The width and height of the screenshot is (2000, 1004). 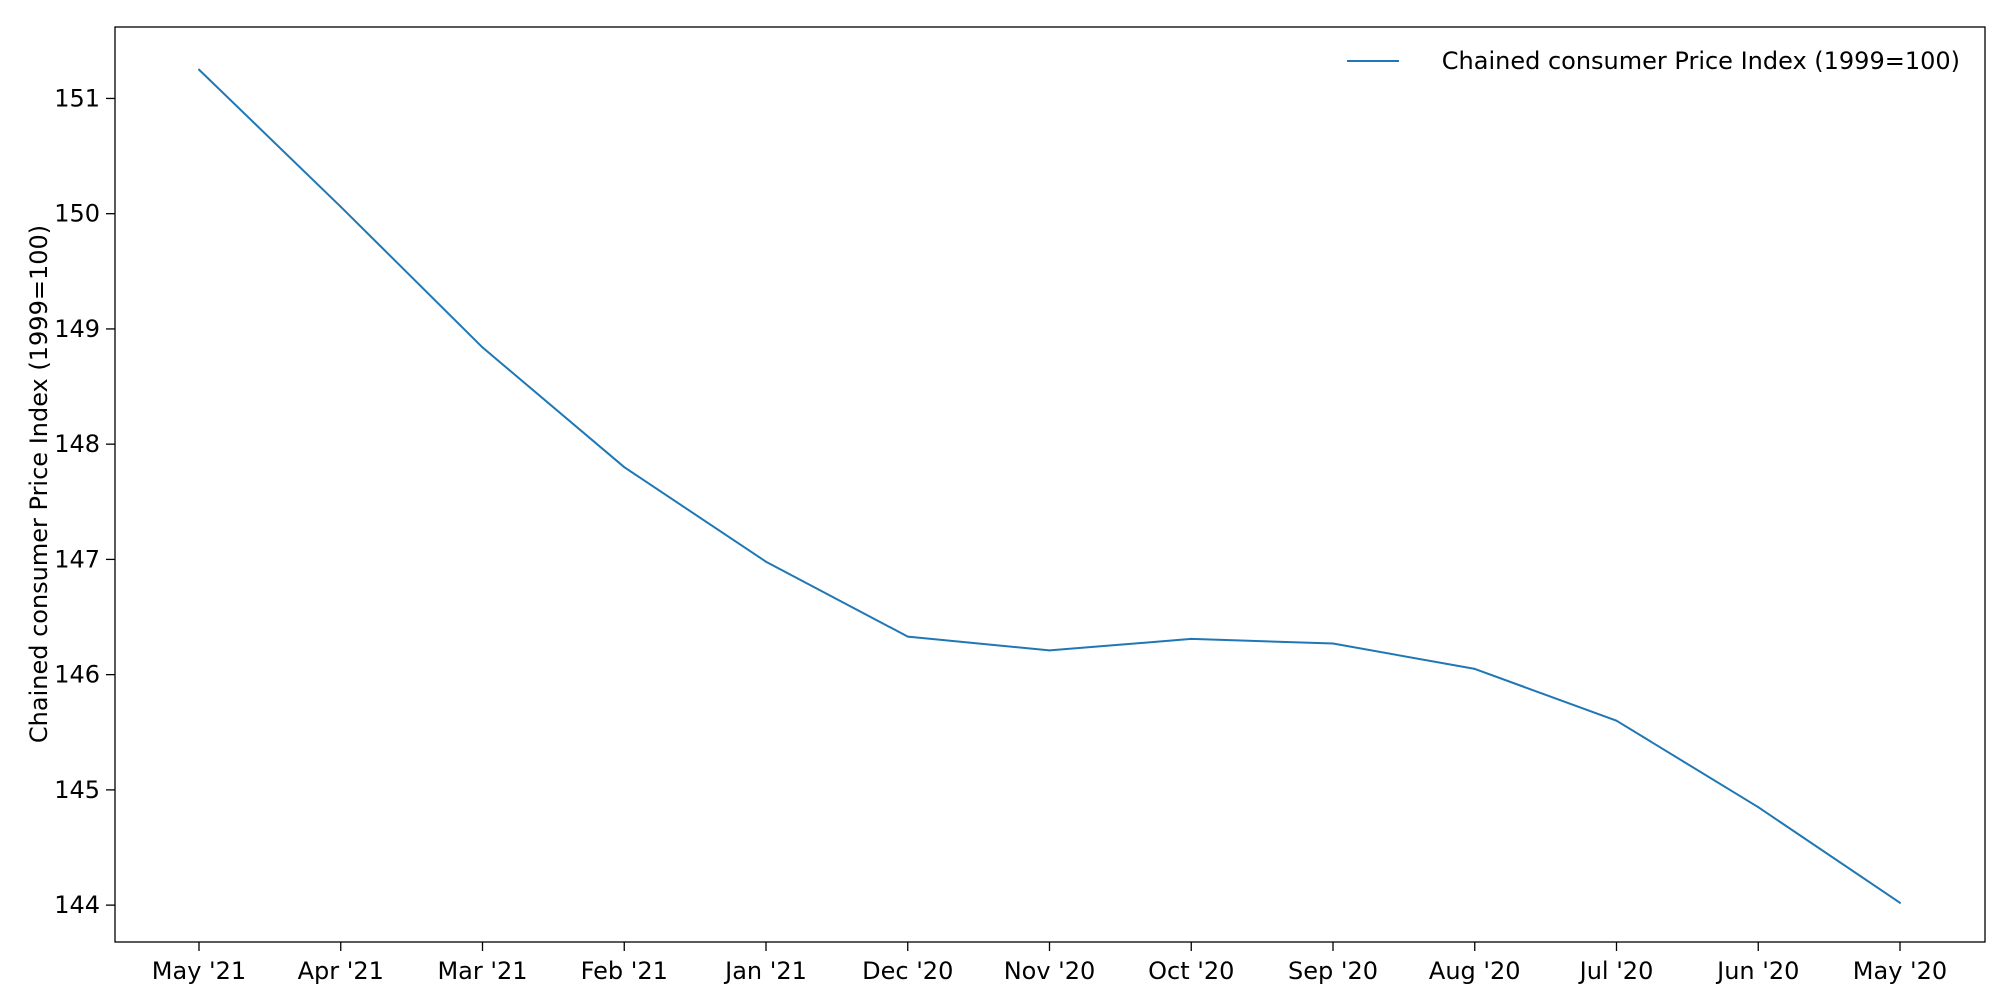 What do you see at coordinates (1757, 971) in the screenshot?
I see `x-tick-label: Jun '20` at bounding box center [1757, 971].